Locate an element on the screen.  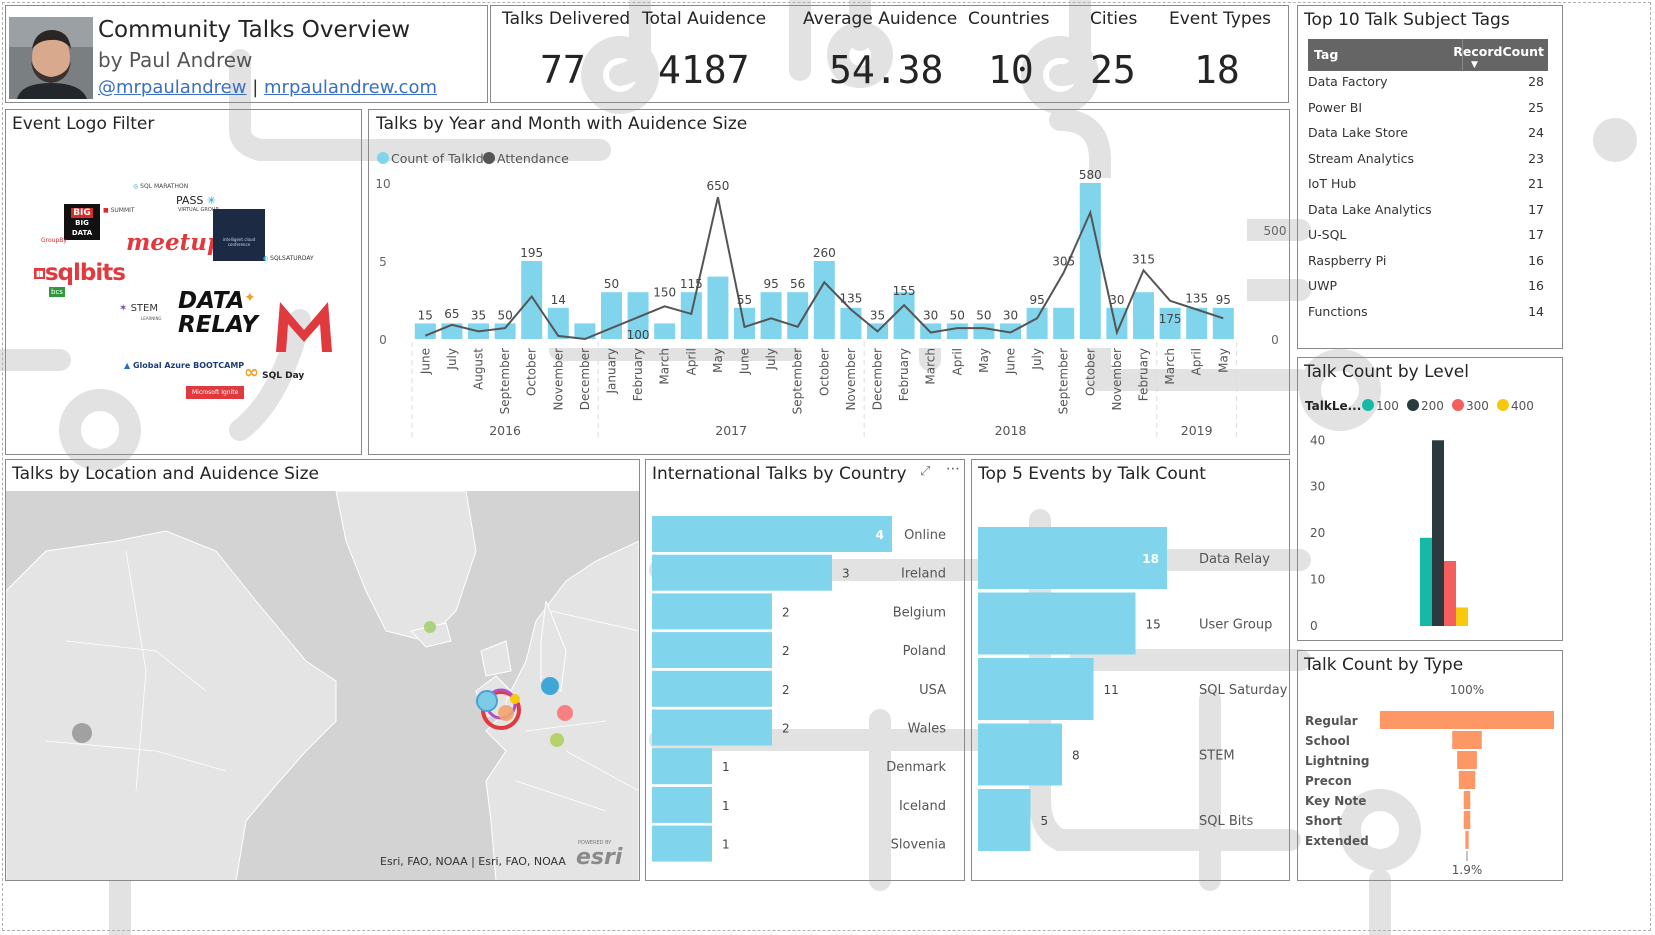
tags-col-tag: Tag is located at coordinates (1326, 54).